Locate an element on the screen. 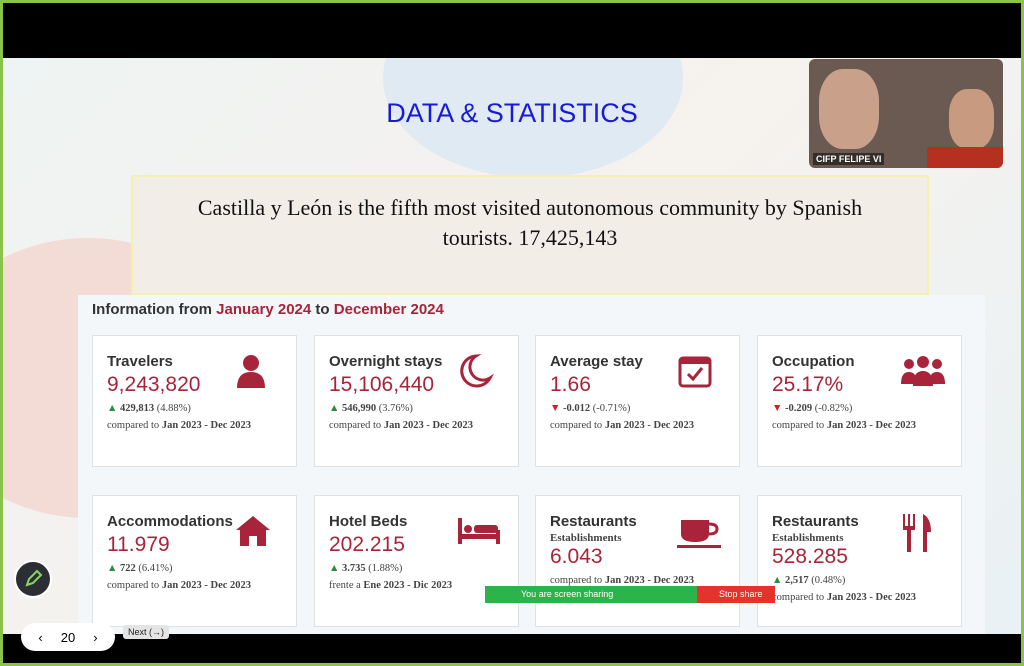 The image size is (1024, 666). change-value: 722 is located at coordinates (128, 568).